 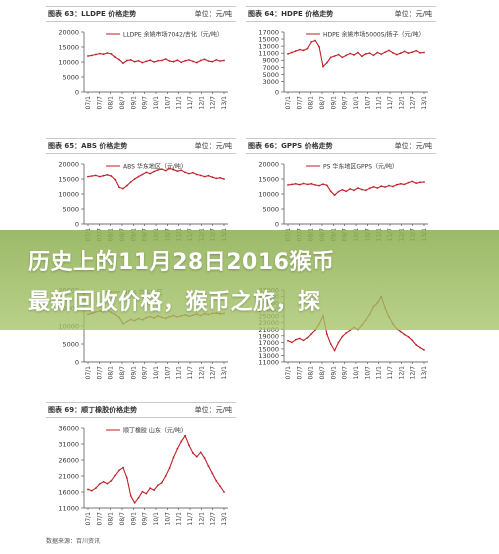 What do you see at coordinates (268, 33) in the screenshot?
I see `y-tick-label: 17000` at bounding box center [268, 33].